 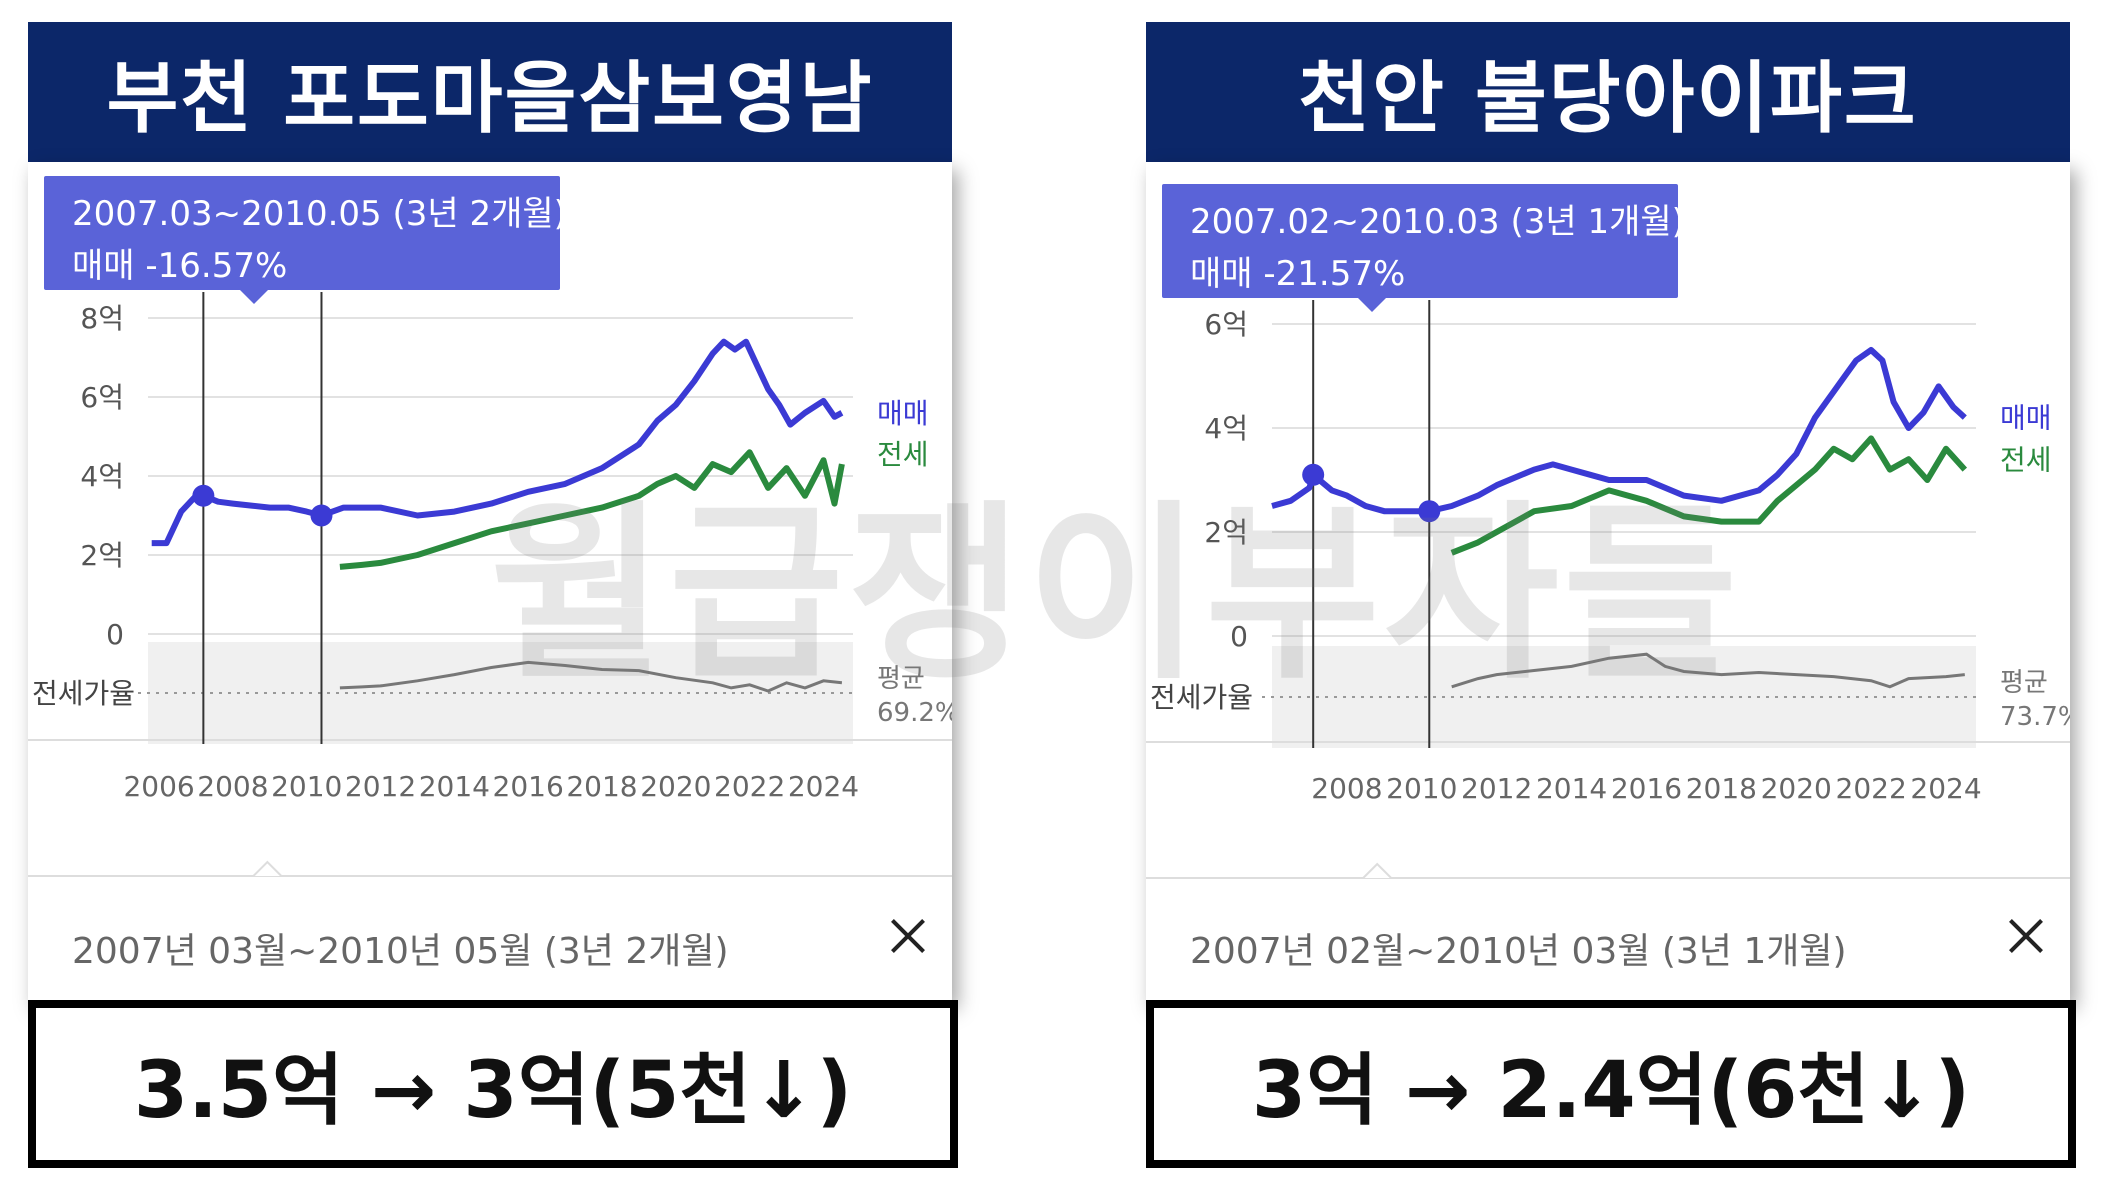 I want to click on period-tooltip: 2007.02~2010.03 (3년 1개월) 매매 -21.57%, so click(x=1423, y=248).